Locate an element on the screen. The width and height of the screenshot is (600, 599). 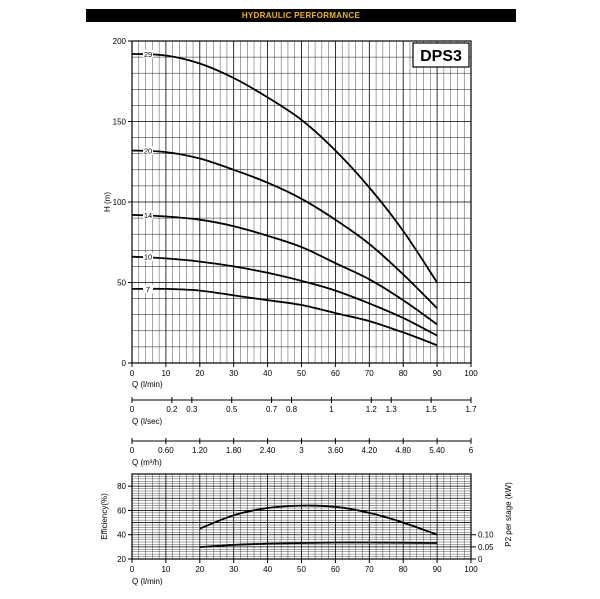
y-tick-label: 200 is located at coordinates (120, 41).